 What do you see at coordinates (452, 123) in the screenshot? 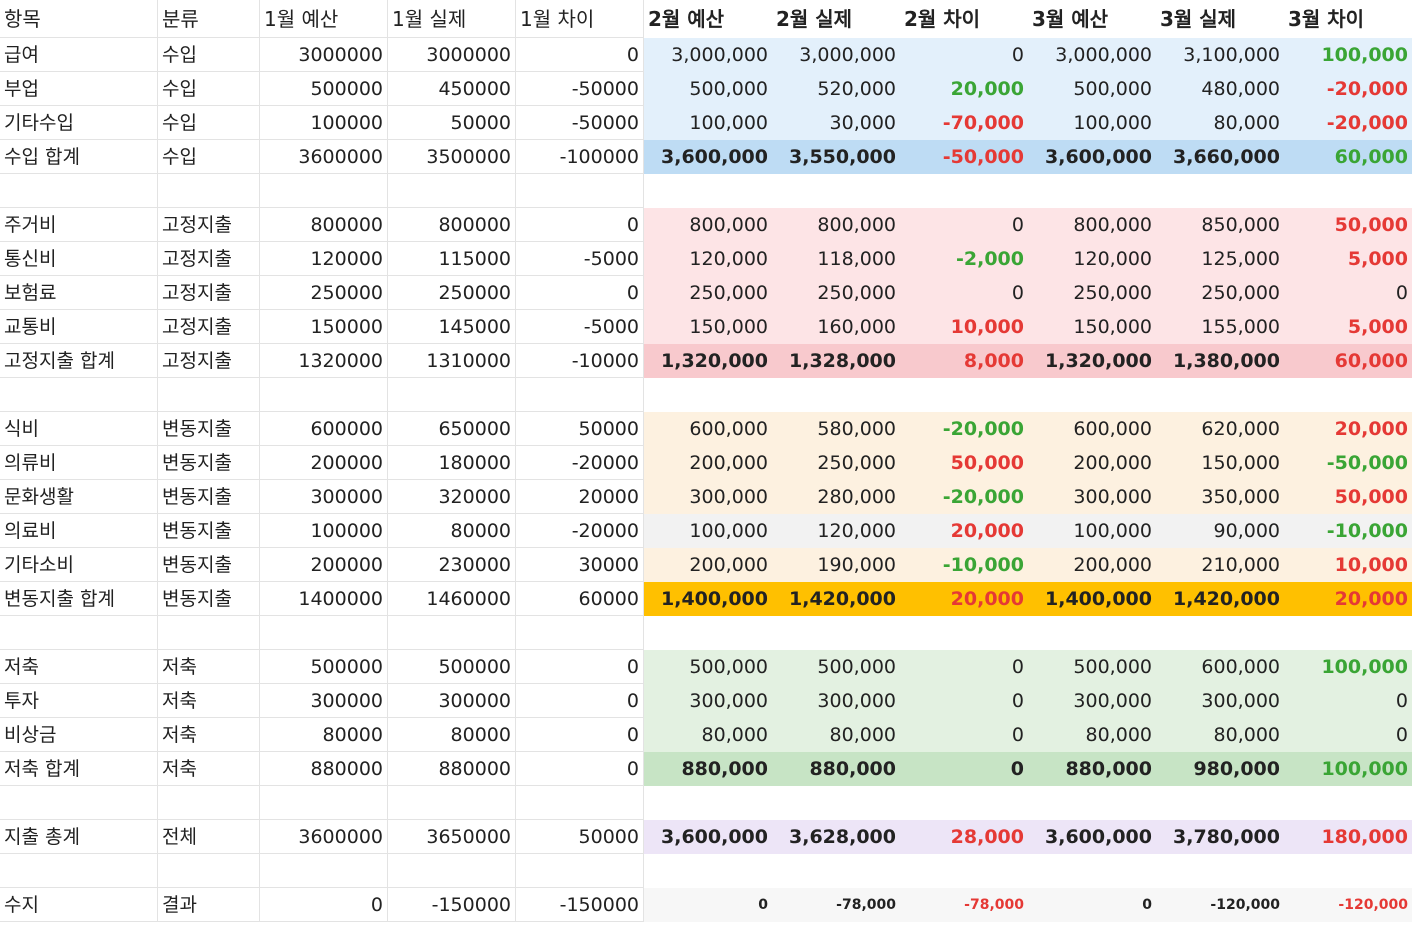
I see `cell: 50000` at bounding box center [452, 123].